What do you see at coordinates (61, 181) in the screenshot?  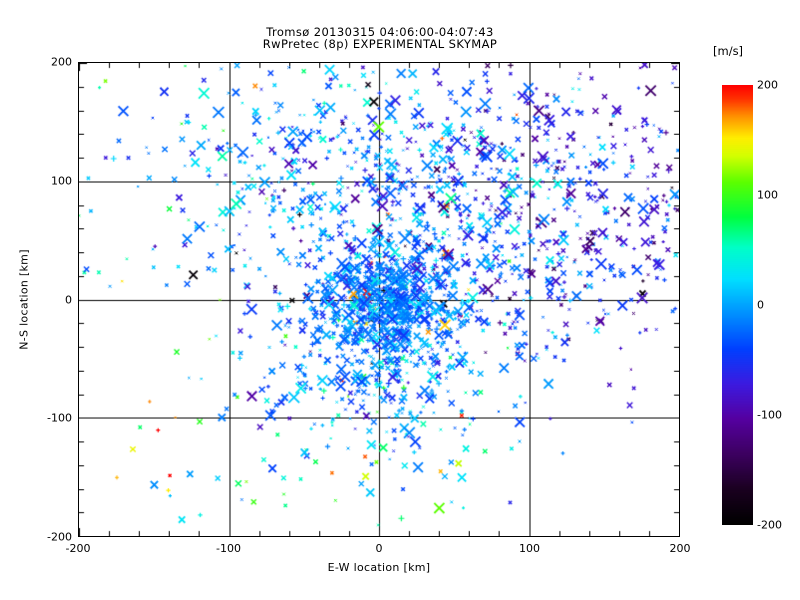 I see `y-tick-label: 100` at bounding box center [61, 181].